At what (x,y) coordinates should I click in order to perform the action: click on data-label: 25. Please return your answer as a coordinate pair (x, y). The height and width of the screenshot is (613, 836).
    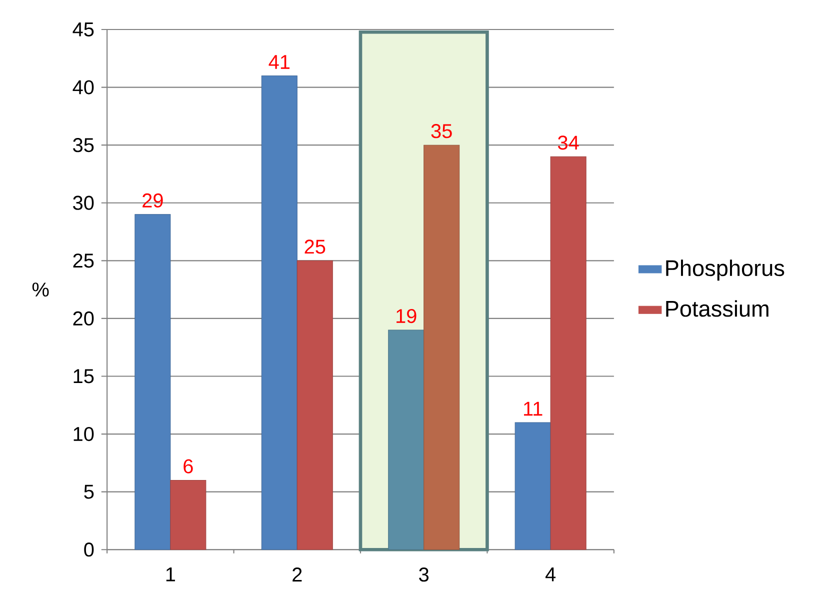
    Looking at the image, I should click on (315, 247).